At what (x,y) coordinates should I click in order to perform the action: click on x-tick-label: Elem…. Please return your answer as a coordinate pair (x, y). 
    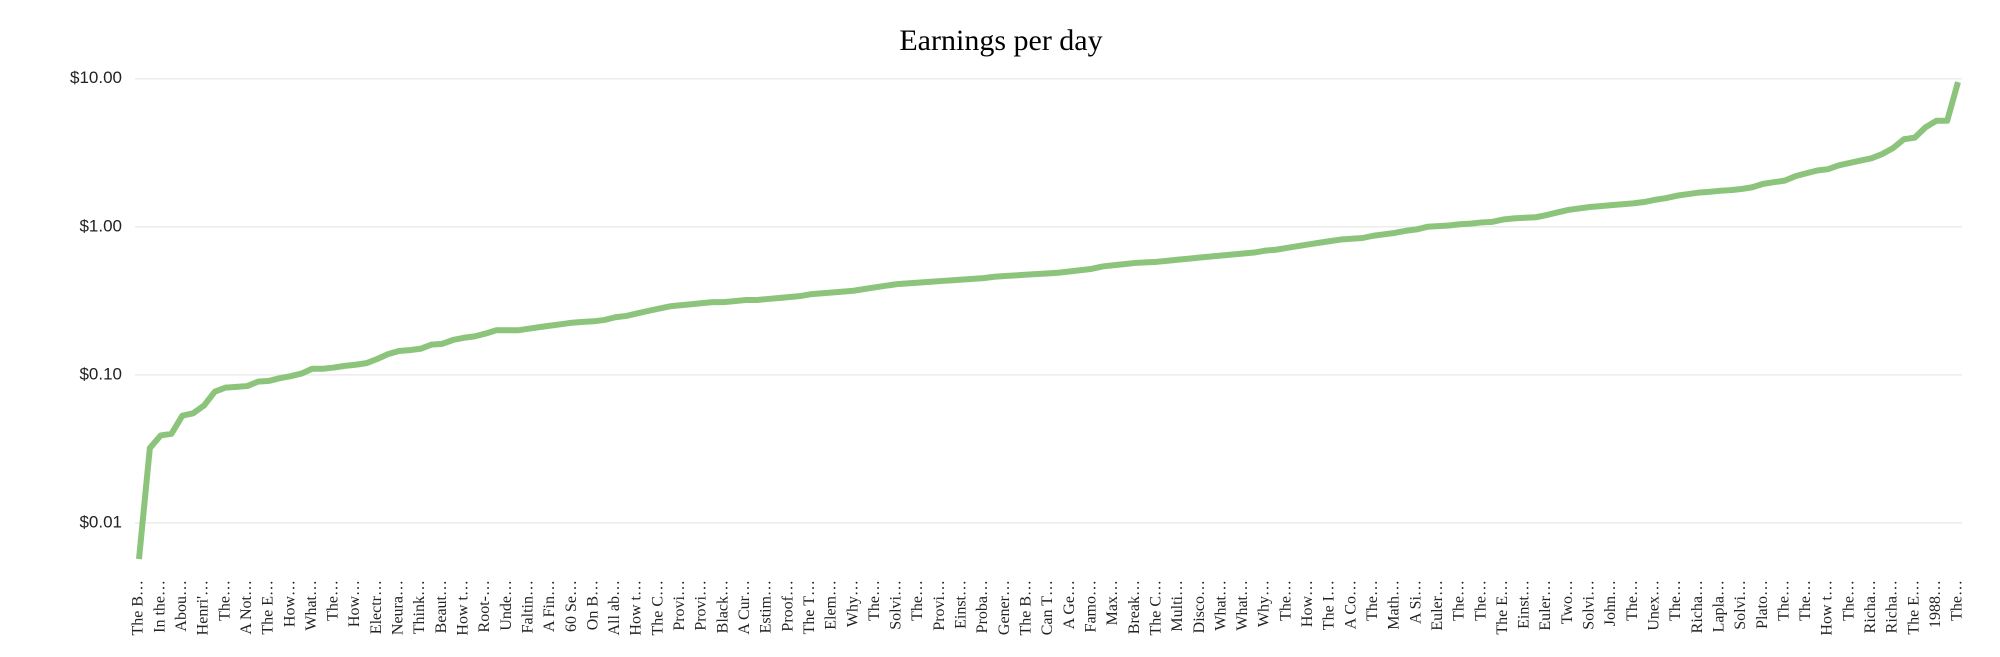
    Looking at the image, I should click on (831, 605).